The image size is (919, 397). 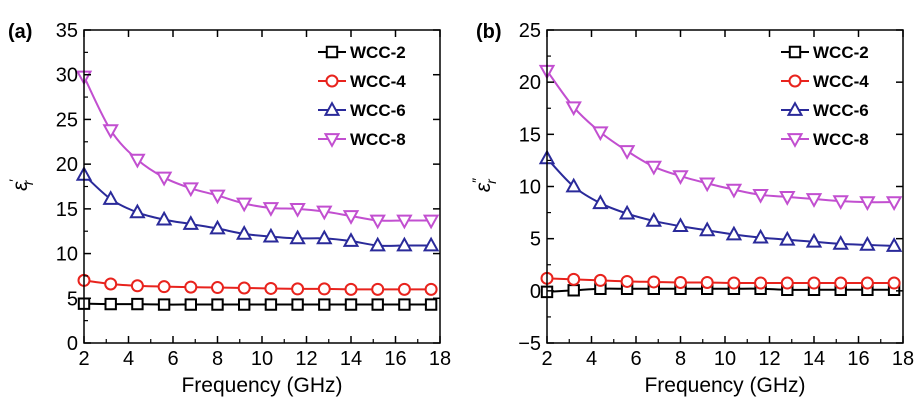 What do you see at coordinates (484, 185) in the screenshot?
I see `y-axis-label: ε″r` at bounding box center [484, 185].